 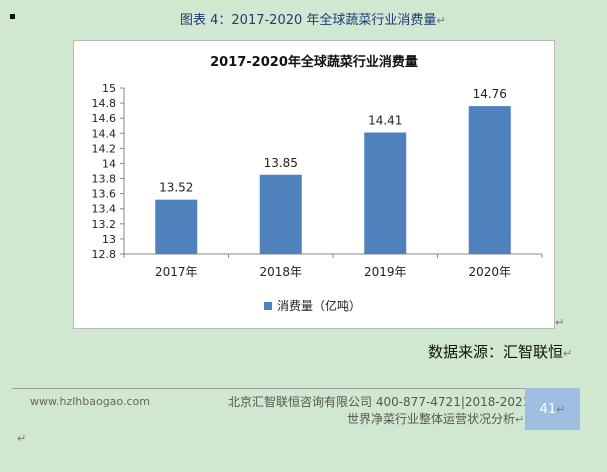 What do you see at coordinates (104, 209) in the screenshot?
I see `y-tick-label: 13.4` at bounding box center [104, 209].